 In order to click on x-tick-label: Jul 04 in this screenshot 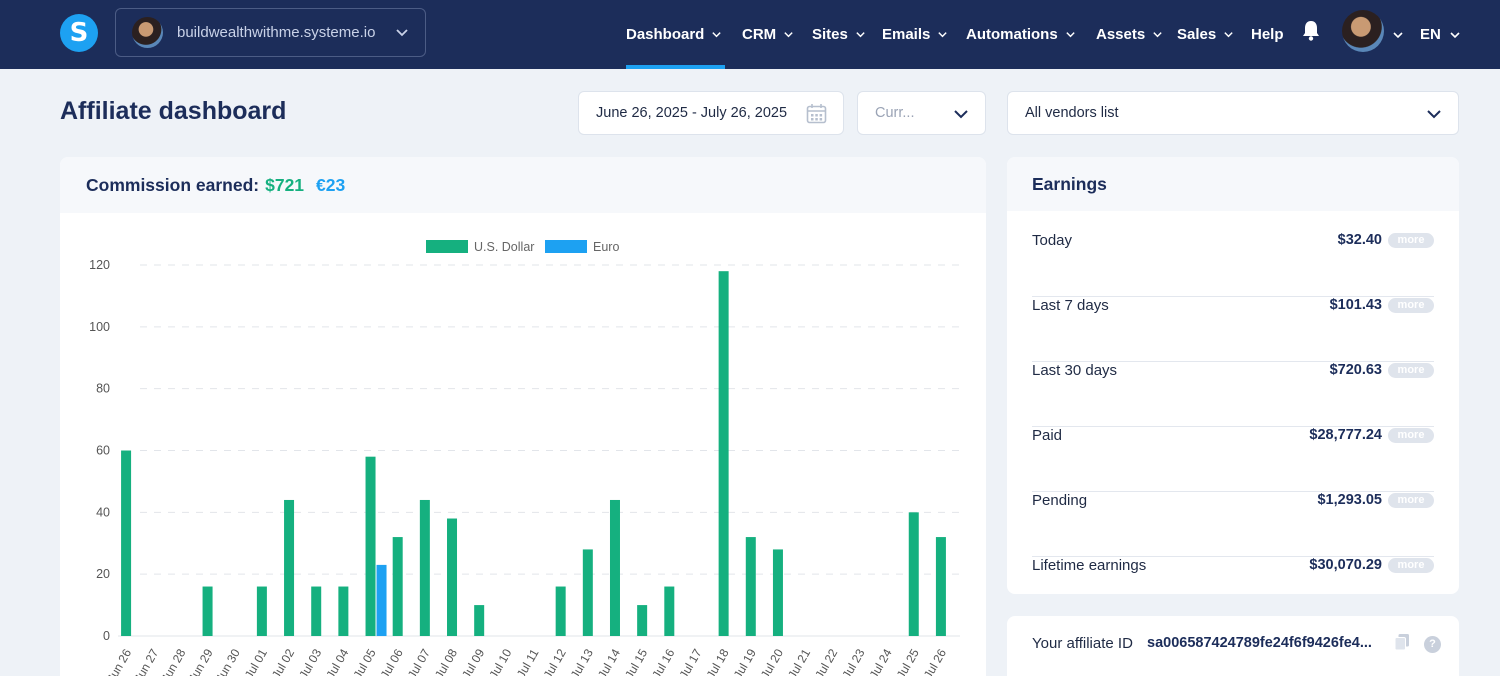, I will do `click(337, 661)`.